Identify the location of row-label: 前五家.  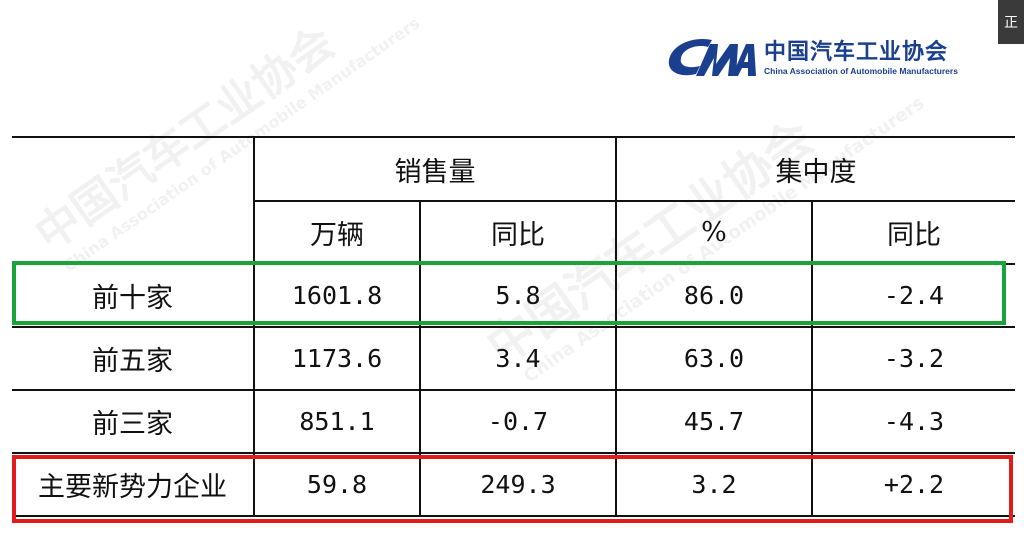
(133, 358).